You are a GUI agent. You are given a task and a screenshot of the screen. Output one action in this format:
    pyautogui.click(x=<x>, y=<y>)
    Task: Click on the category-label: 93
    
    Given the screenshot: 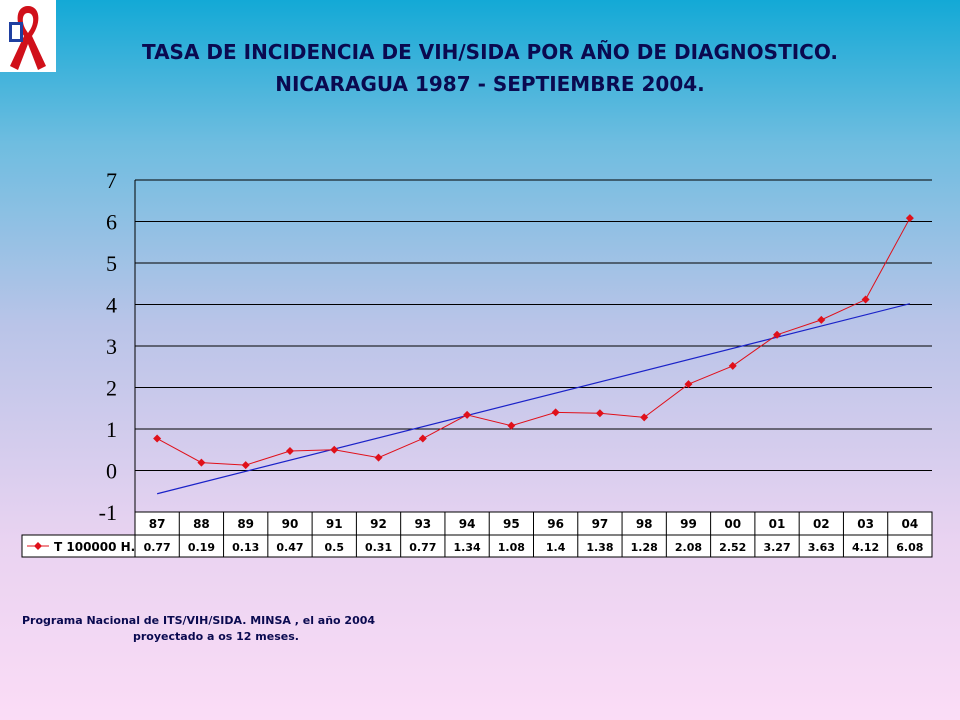 What is the action you would take?
    pyautogui.click(x=422, y=524)
    